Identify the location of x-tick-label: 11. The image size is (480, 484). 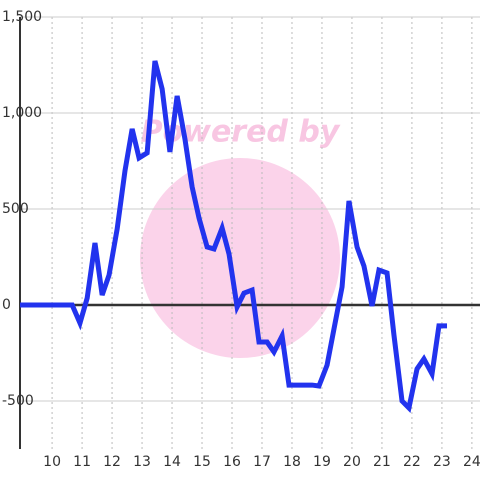
(82, 462).